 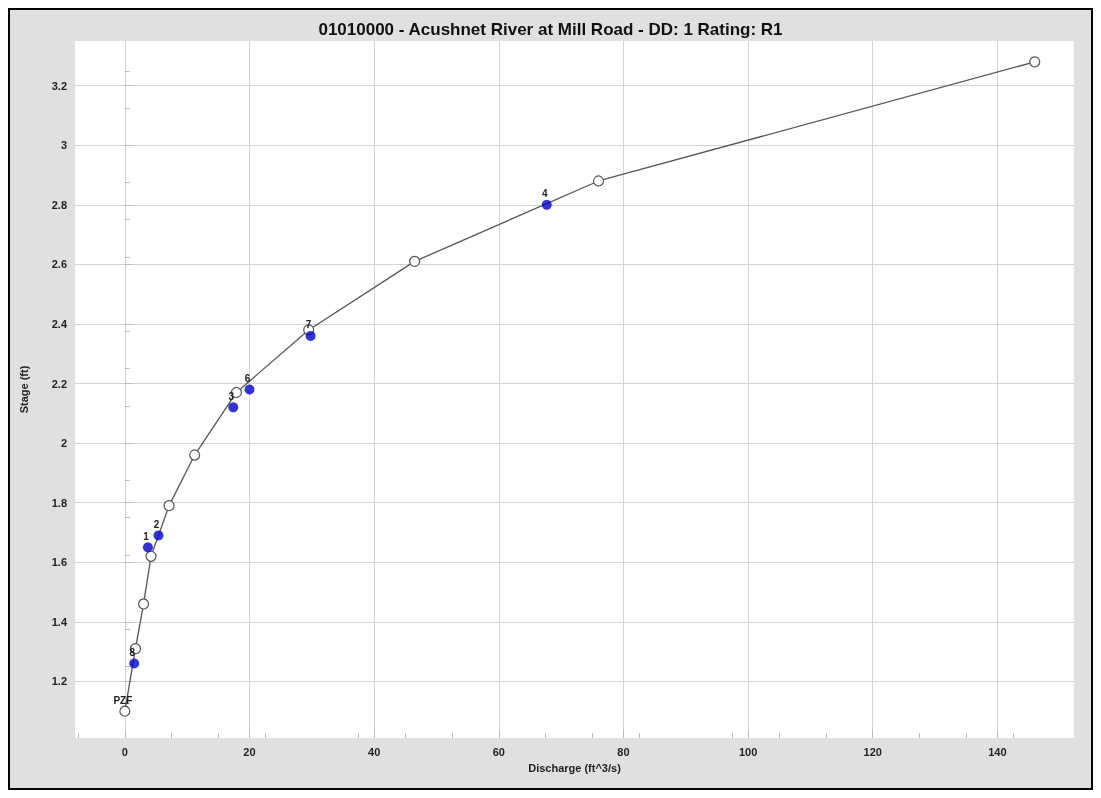 What do you see at coordinates (59, 85) in the screenshot?
I see `y-tick-label: 3.2` at bounding box center [59, 85].